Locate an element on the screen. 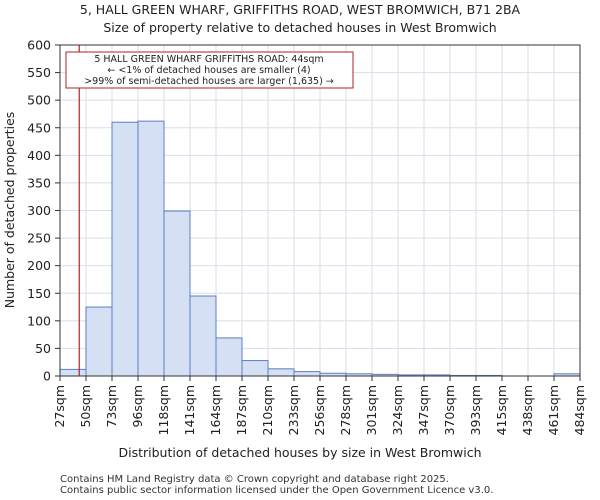 Image resolution: width=600 pixels, height=500 pixels. y-tick-label-8: 400 is located at coordinates (39, 155).